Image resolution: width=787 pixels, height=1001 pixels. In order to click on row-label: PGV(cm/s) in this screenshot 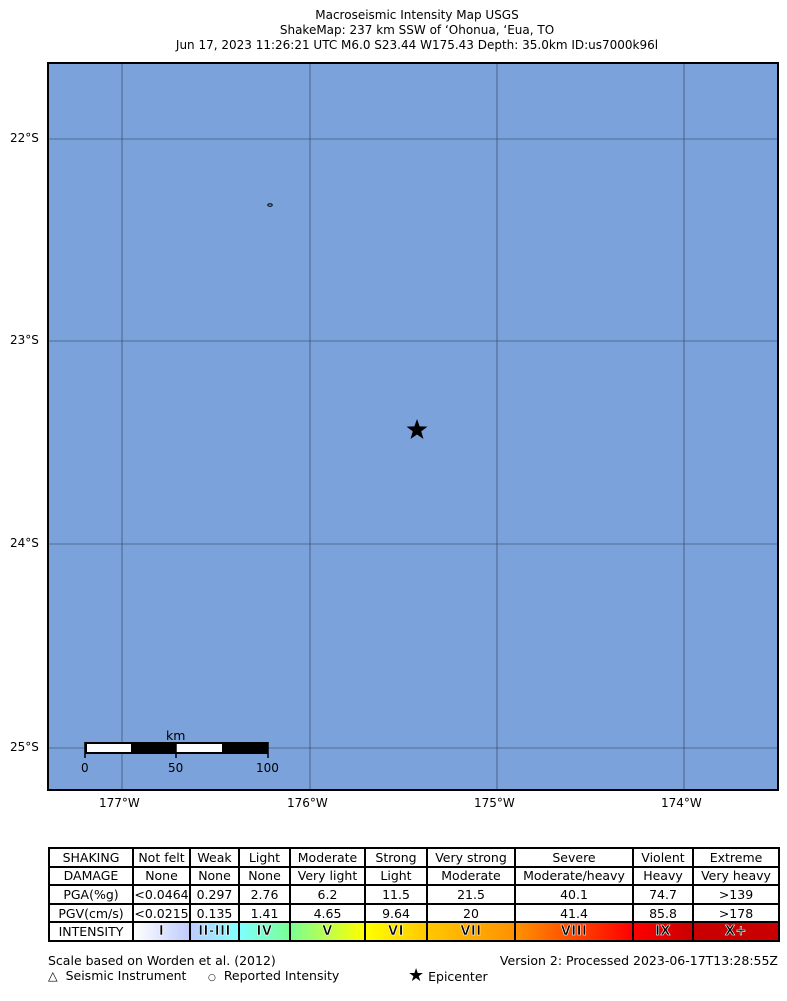, I will do `click(91, 913)`.